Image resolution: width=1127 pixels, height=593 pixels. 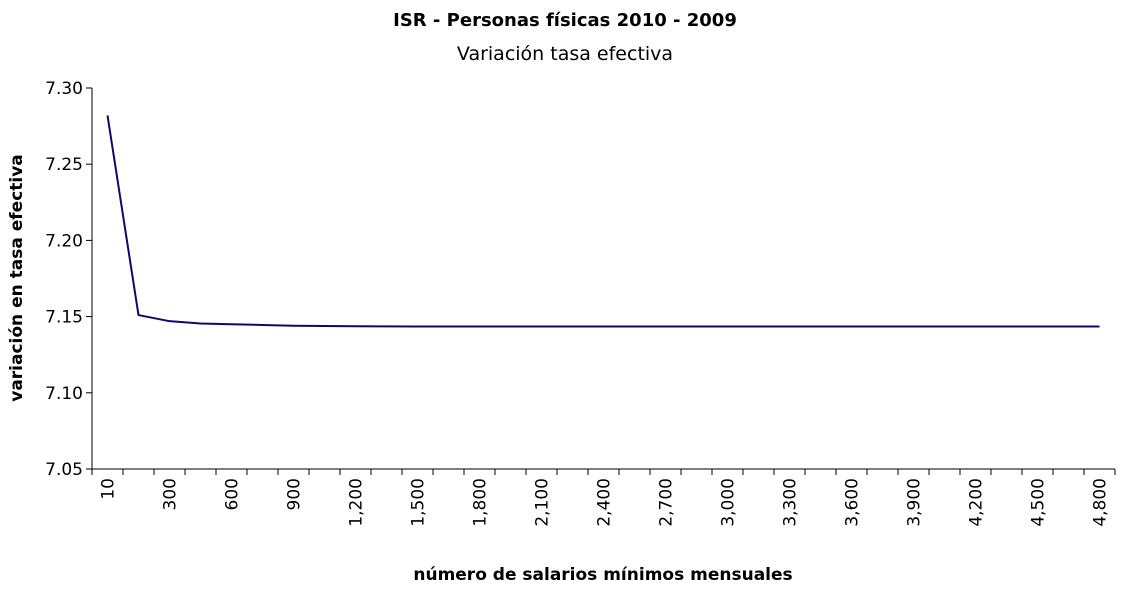 What do you see at coordinates (233, 494) in the screenshot?
I see `x-tick-label: 600` at bounding box center [233, 494].